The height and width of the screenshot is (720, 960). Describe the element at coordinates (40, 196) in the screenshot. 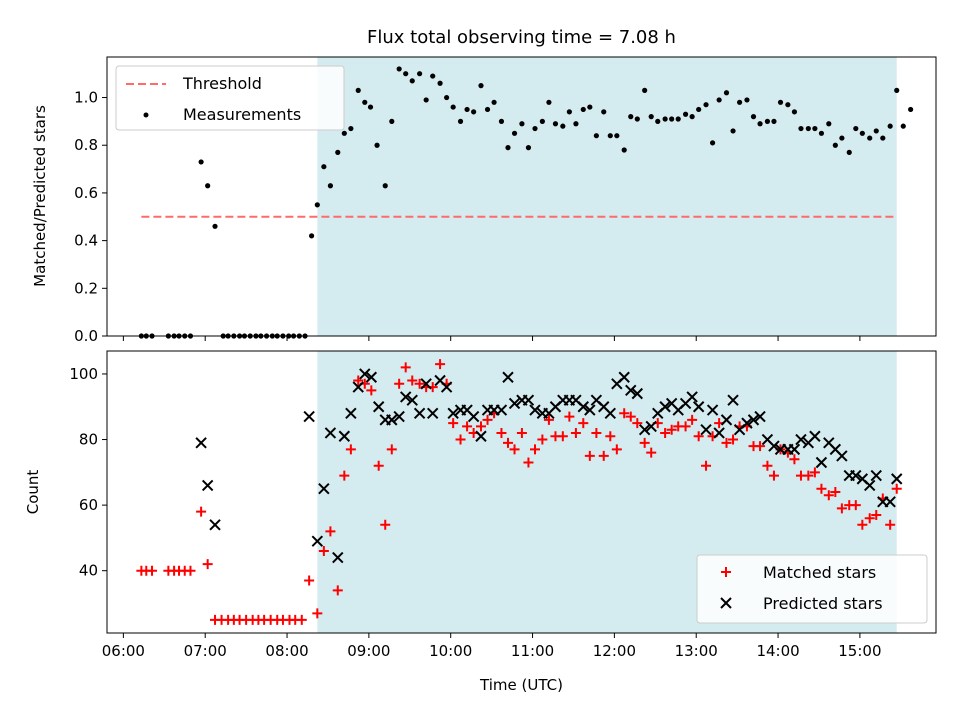

I see `ratio-y-axis-label: Matched/Predicted stars` at that location.